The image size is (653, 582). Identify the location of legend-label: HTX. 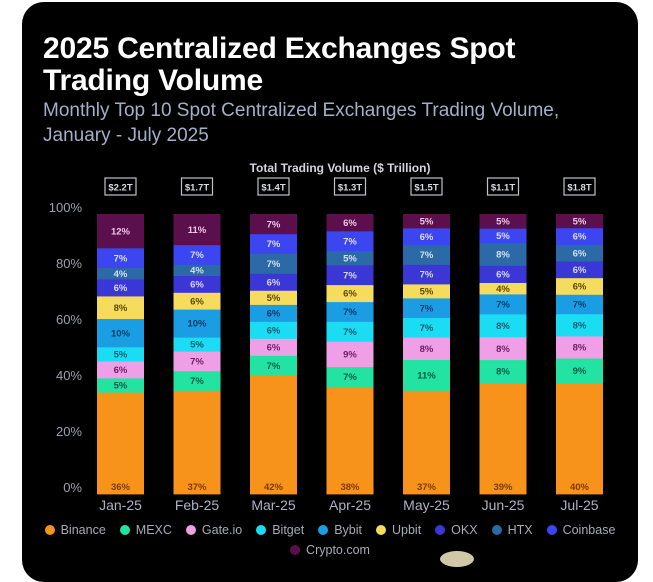
(520, 530).